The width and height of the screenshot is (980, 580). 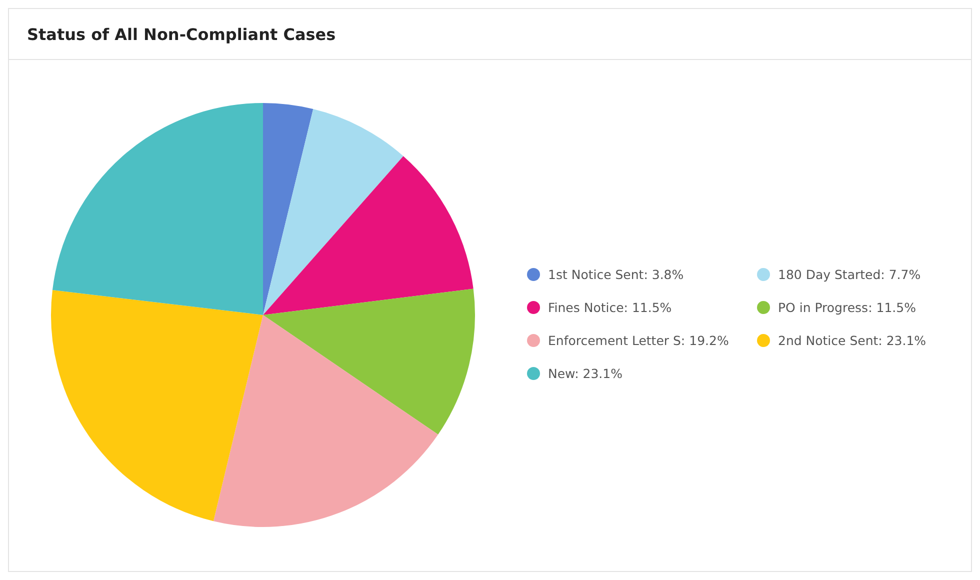 What do you see at coordinates (638, 340) in the screenshot?
I see `legend-label: Enforcement Letter S: 19.2%` at bounding box center [638, 340].